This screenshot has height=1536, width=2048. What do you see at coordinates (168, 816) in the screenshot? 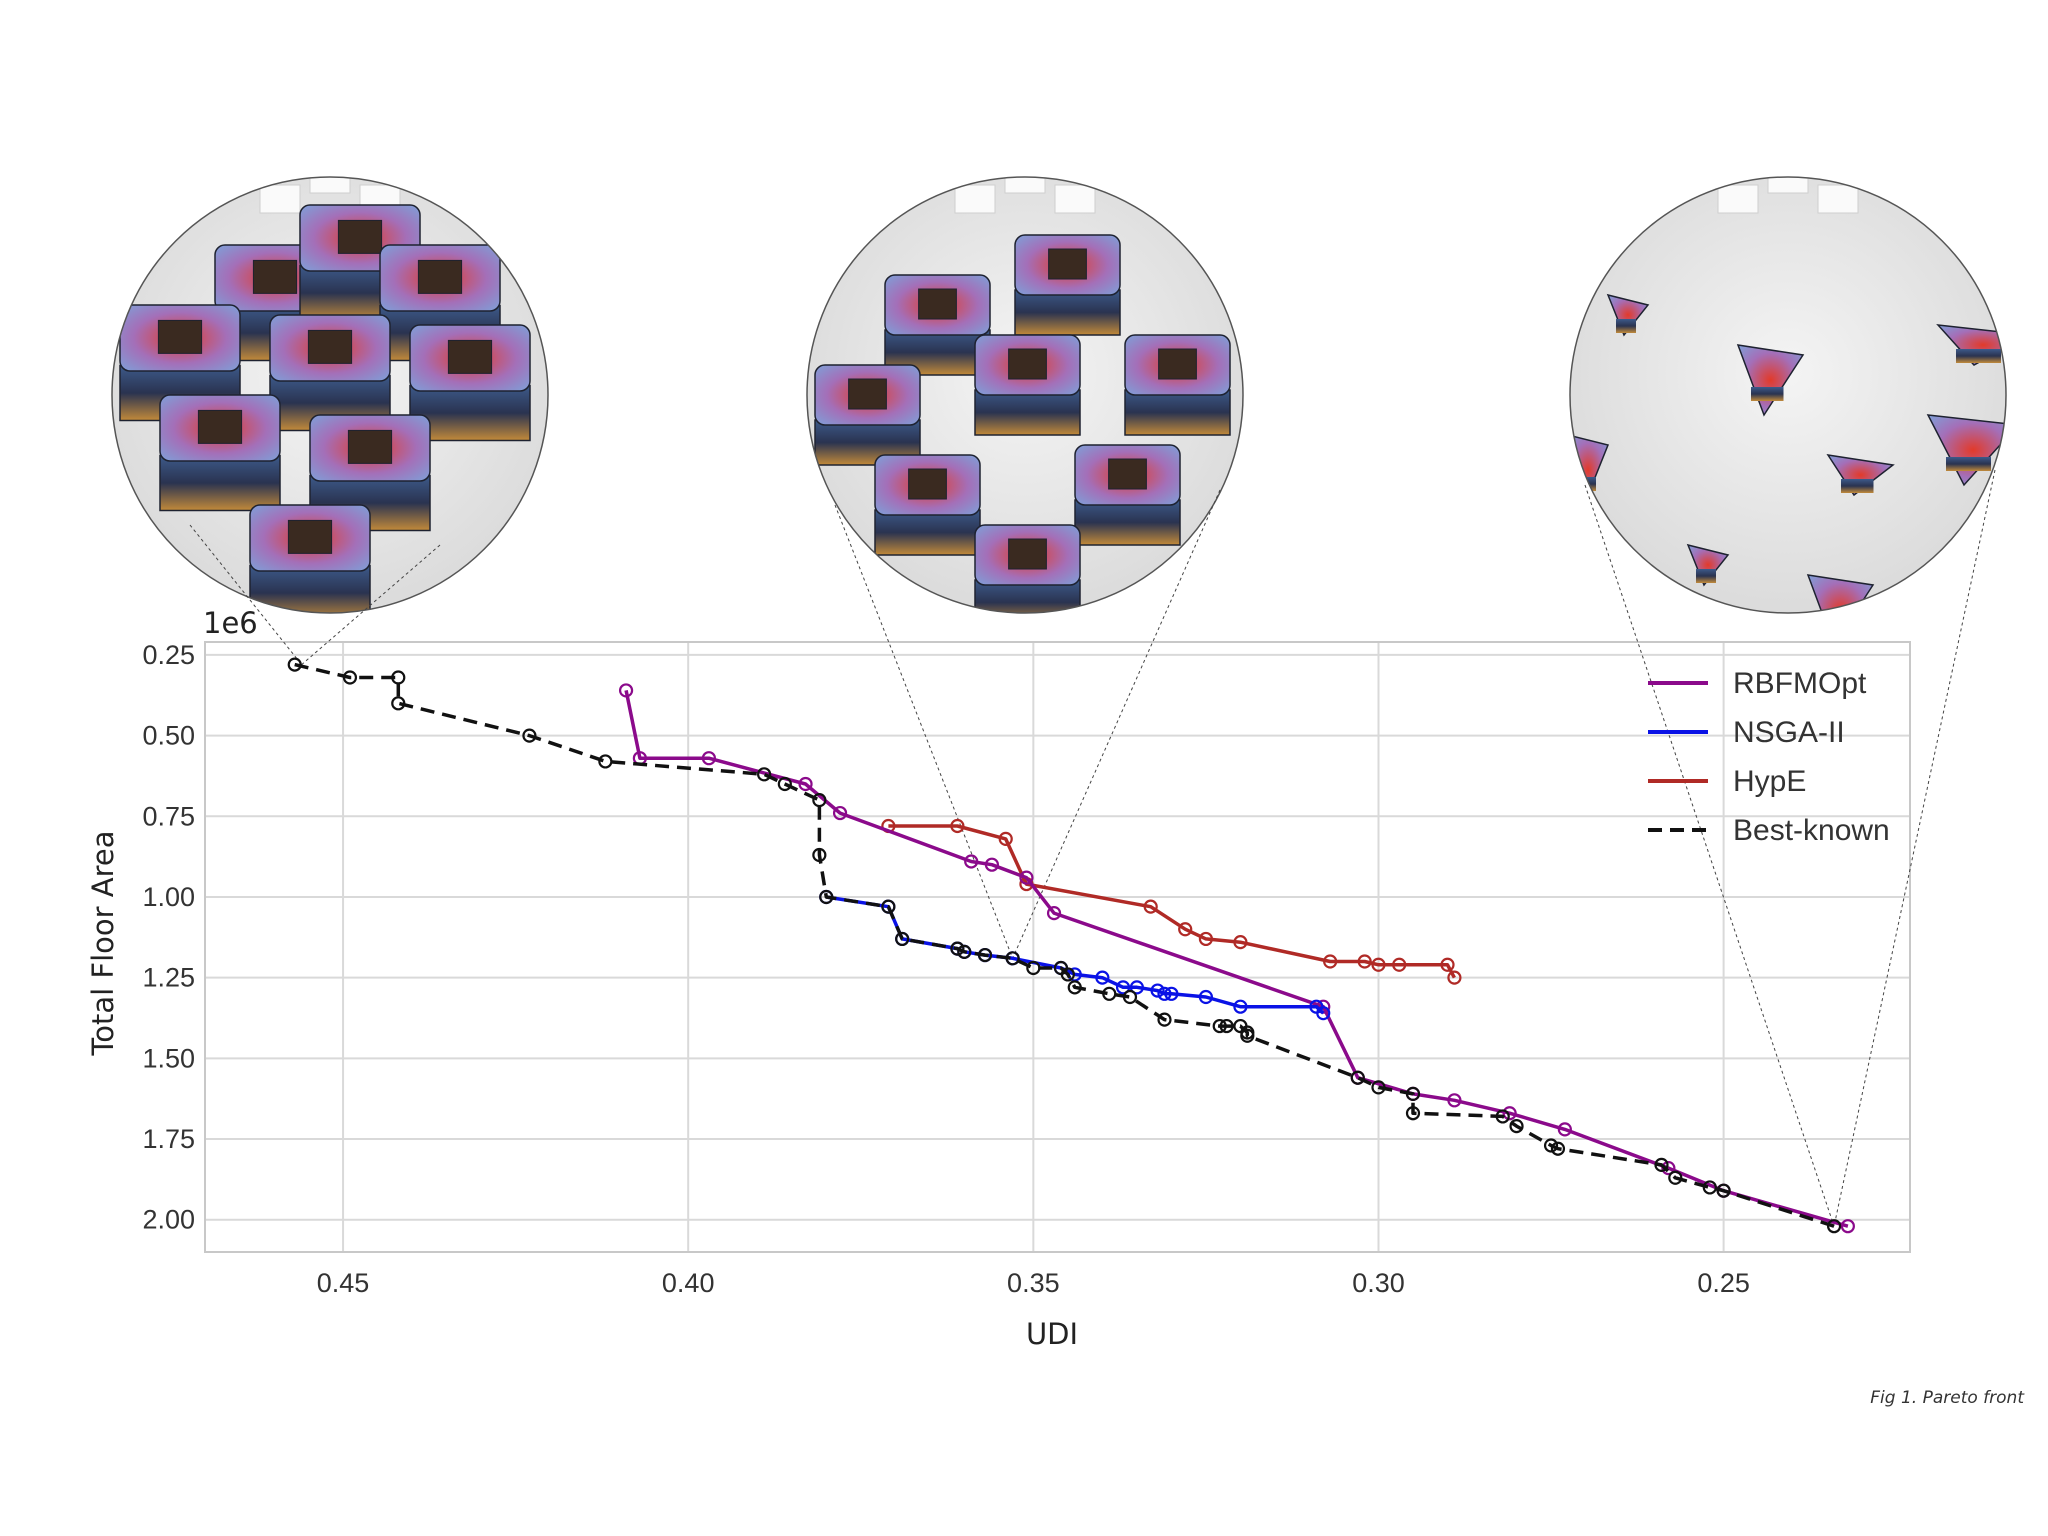
I see `y-tick-label: 0.75` at bounding box center [168, 816].